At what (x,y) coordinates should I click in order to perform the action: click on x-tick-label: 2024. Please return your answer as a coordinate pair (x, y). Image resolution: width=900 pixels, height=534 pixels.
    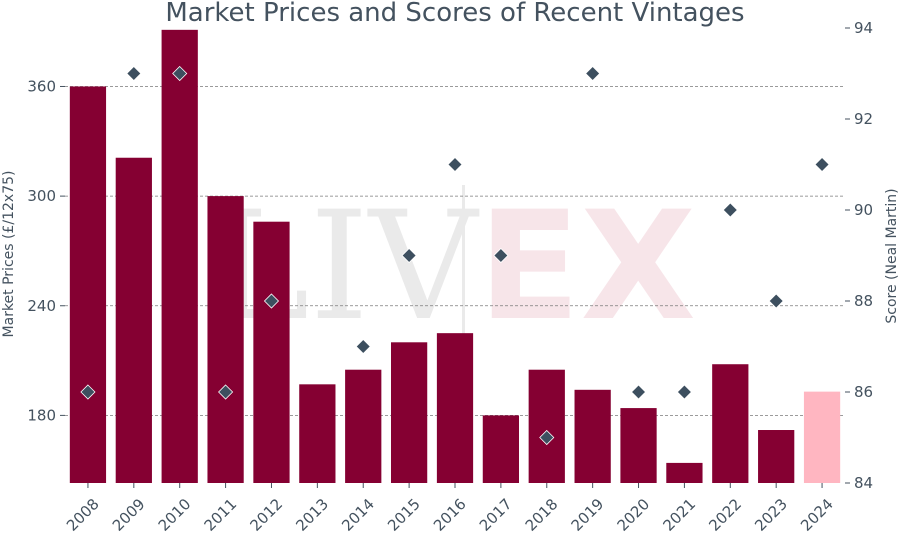
    Looking at the image, I should click on (817, 514).